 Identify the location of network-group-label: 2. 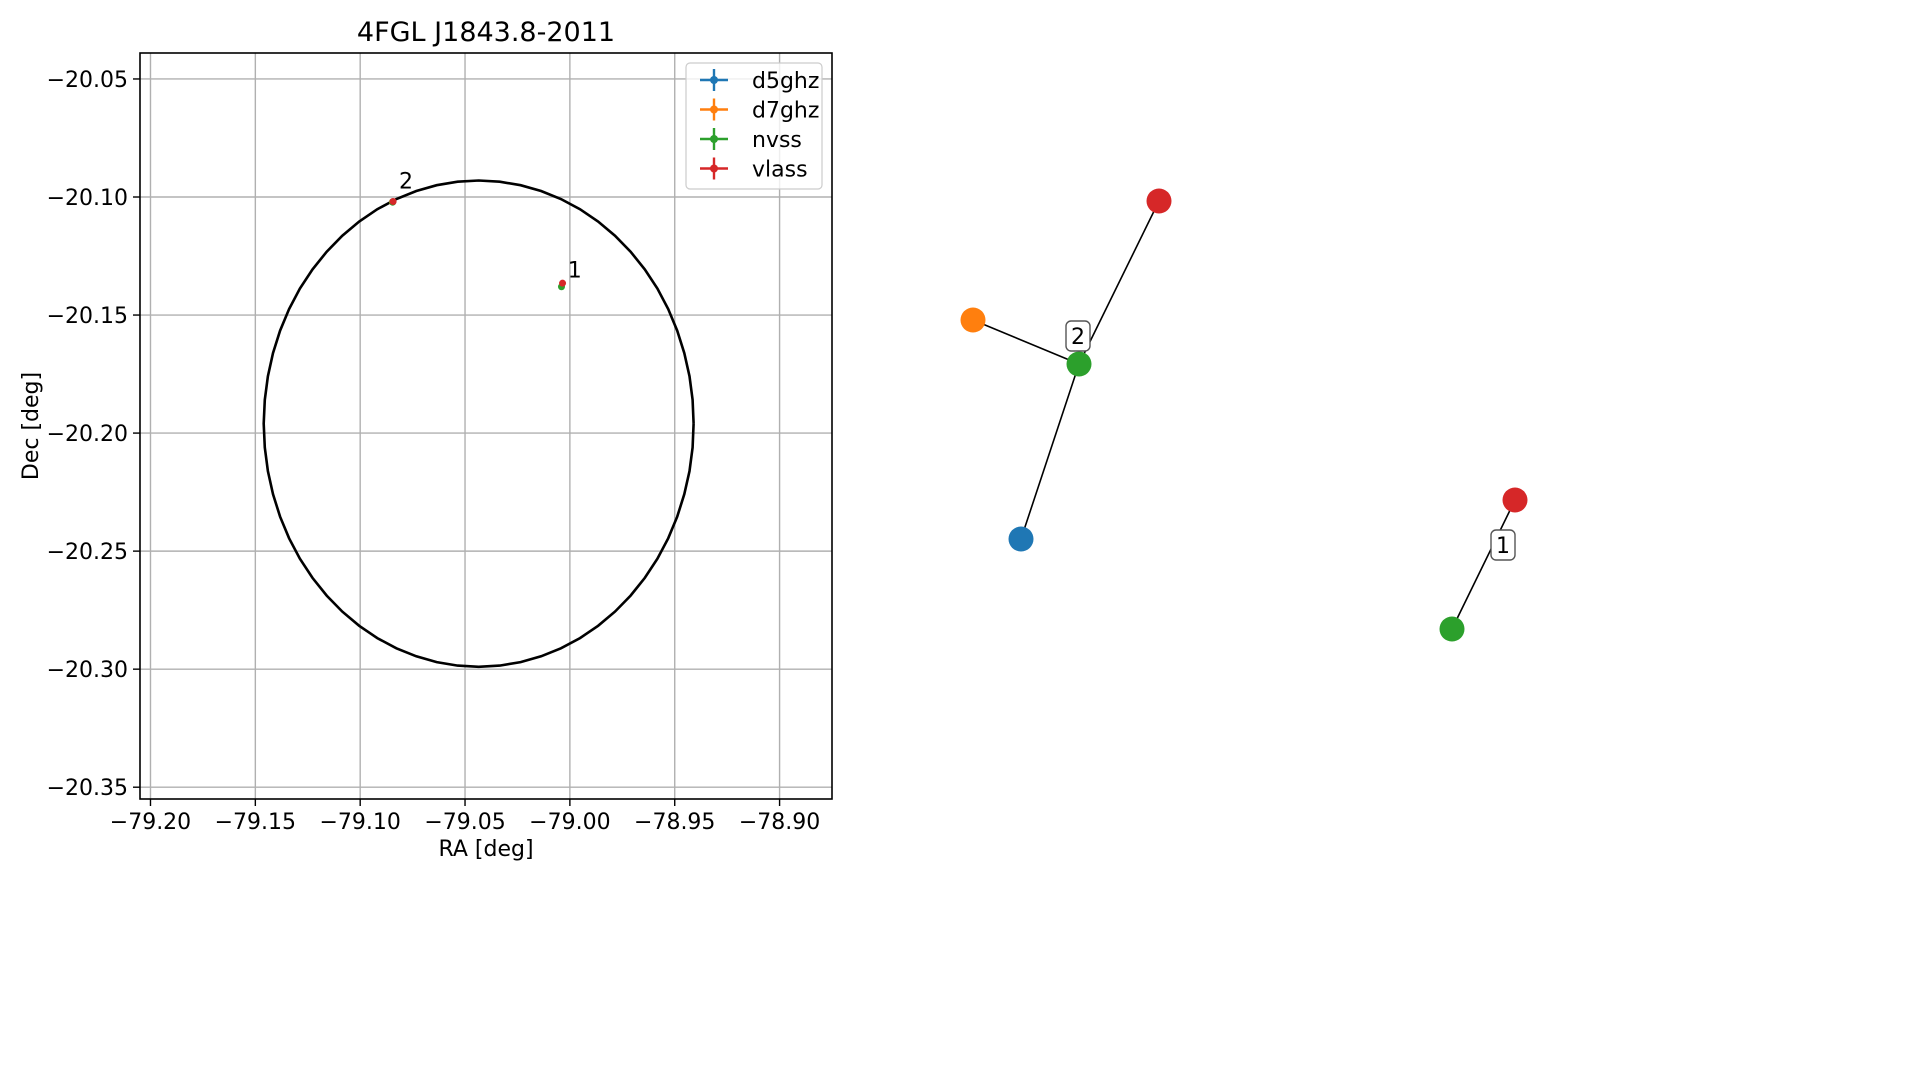
(1078, 336).